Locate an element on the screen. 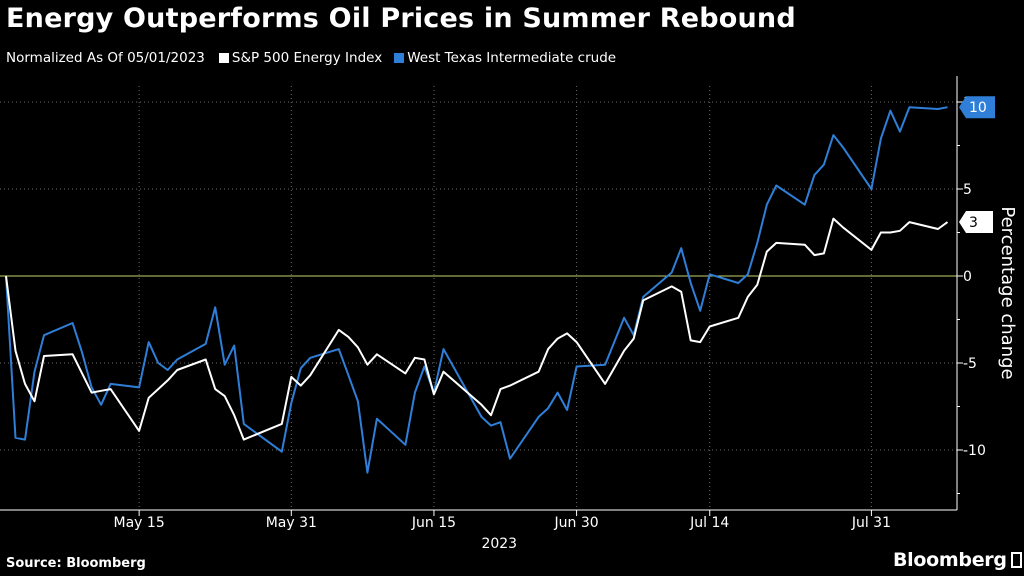 The height and width of the screenshot is (576, 1024). x-axis-year-label: 2023 is located at coordinates (499, 544).